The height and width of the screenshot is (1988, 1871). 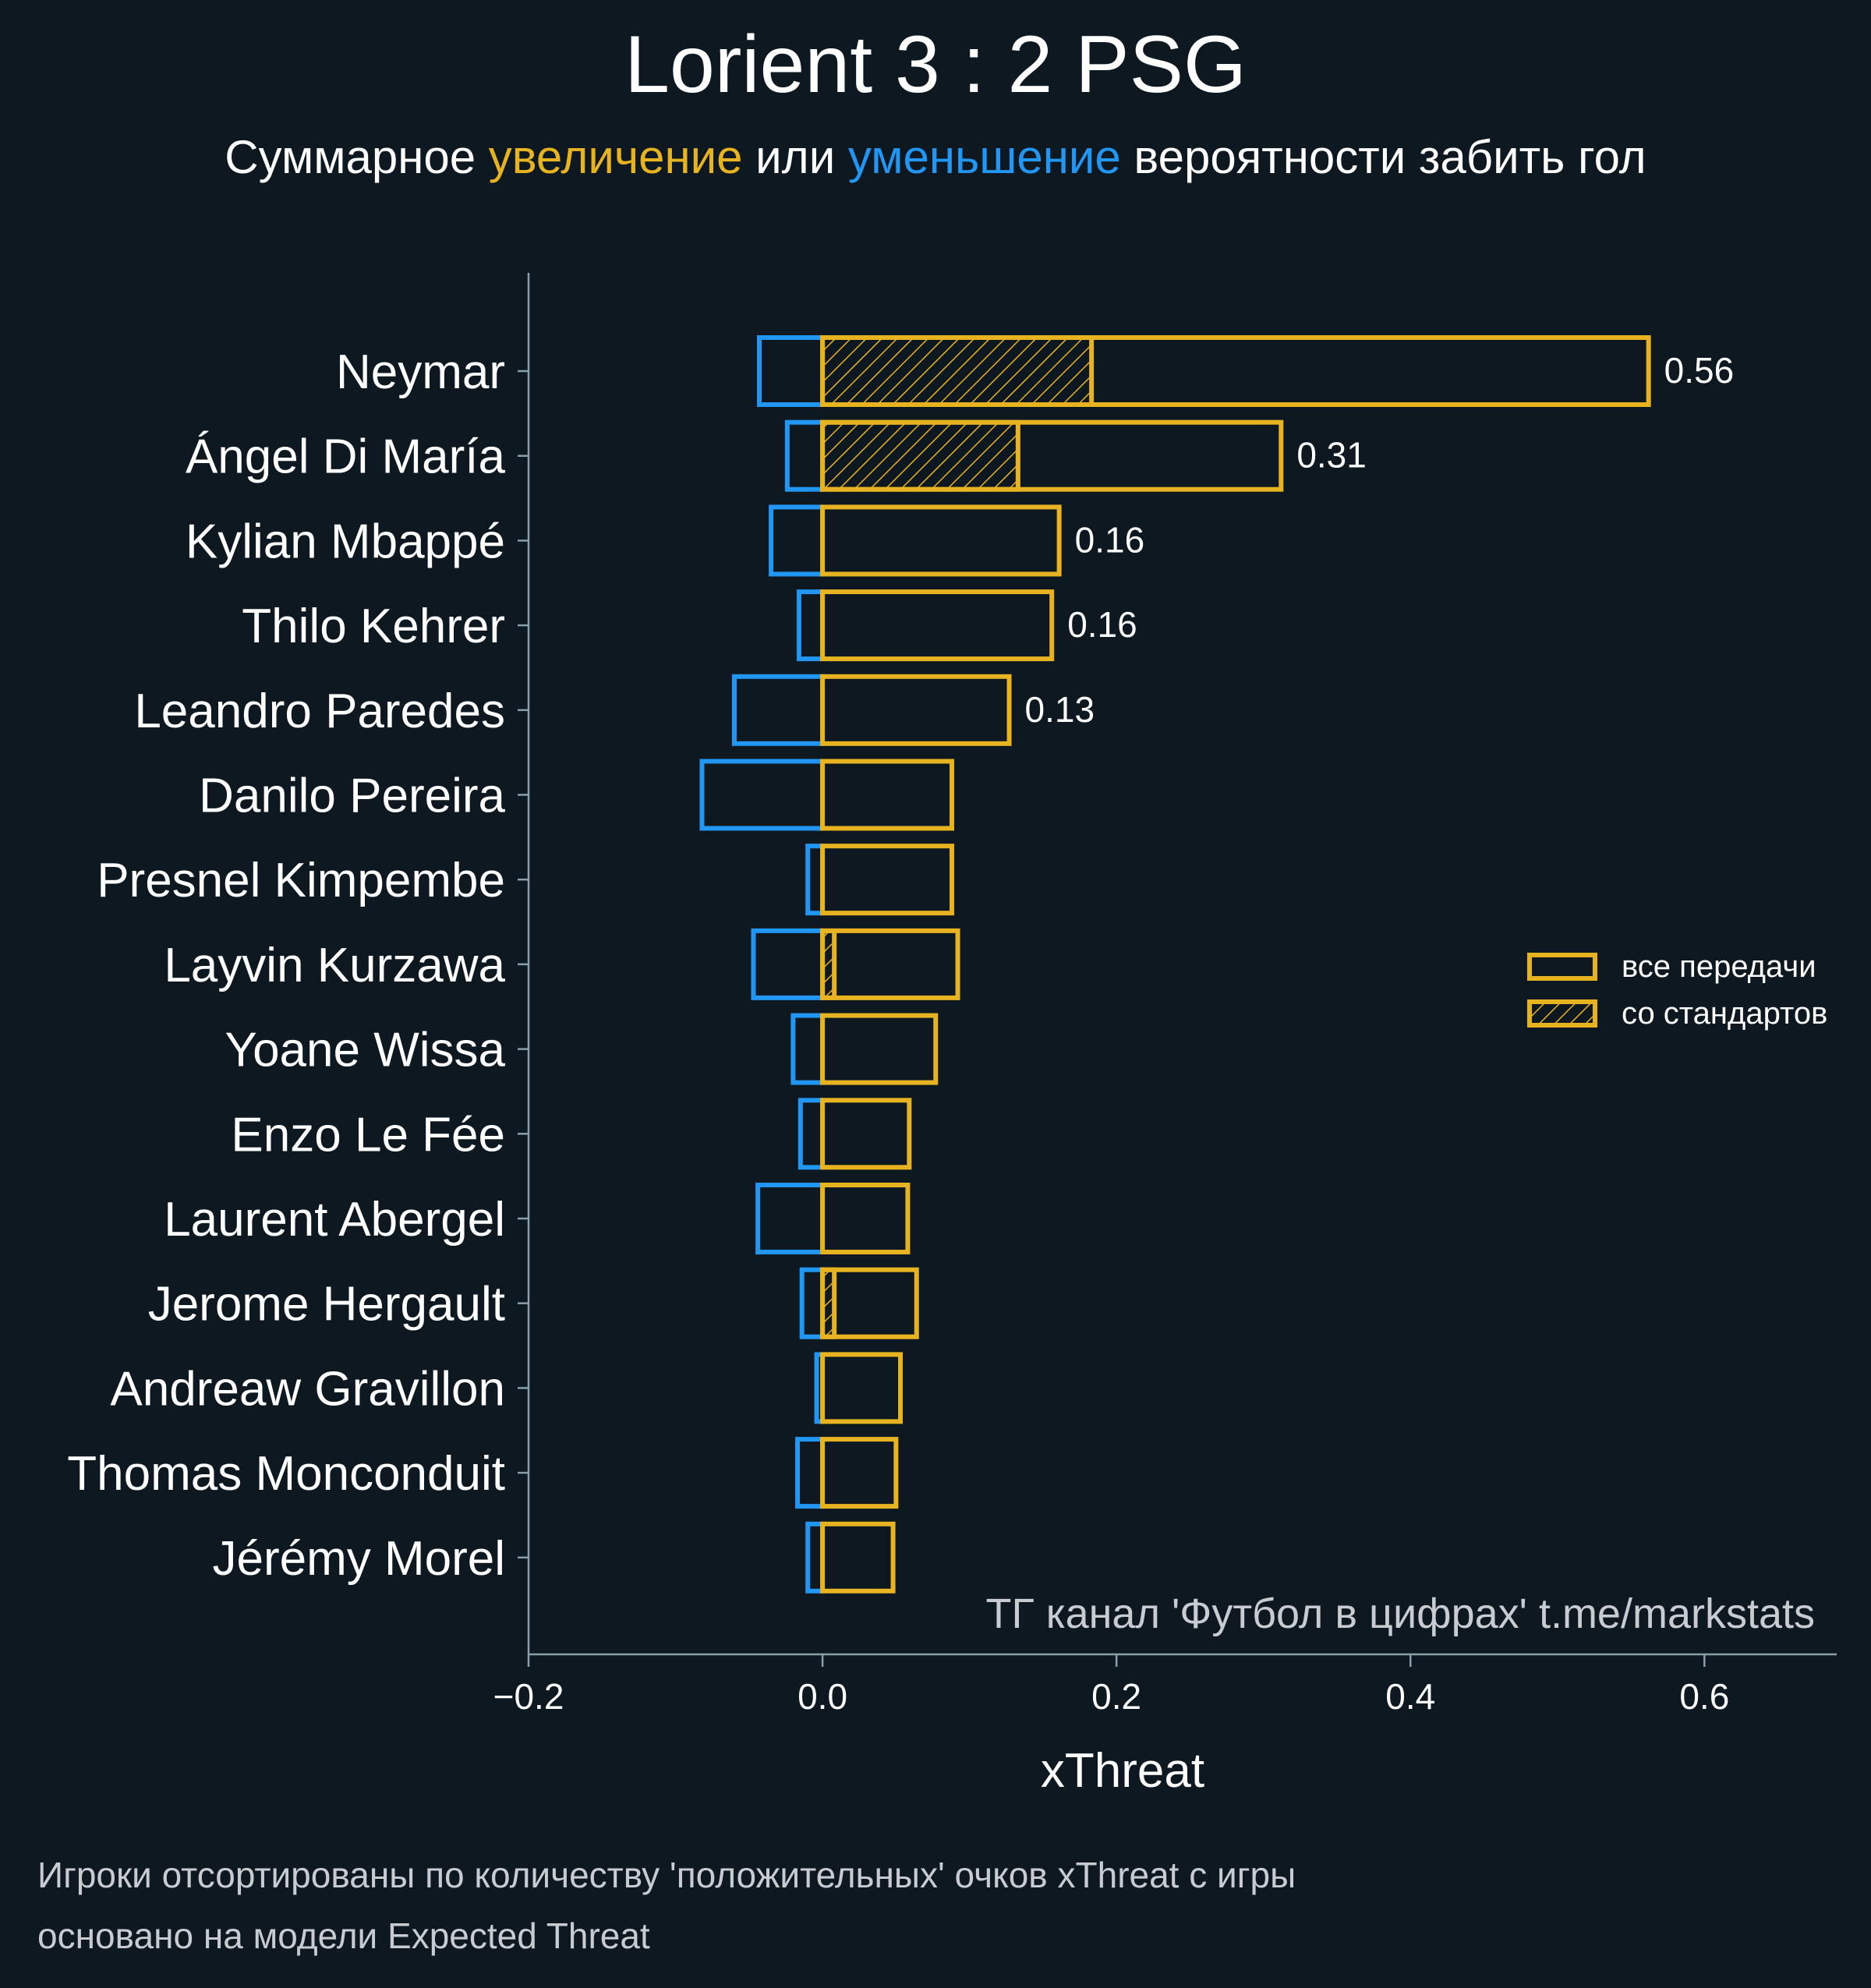 I want to click on x-tick-label: −0.2, so click(x=528, y=1696).